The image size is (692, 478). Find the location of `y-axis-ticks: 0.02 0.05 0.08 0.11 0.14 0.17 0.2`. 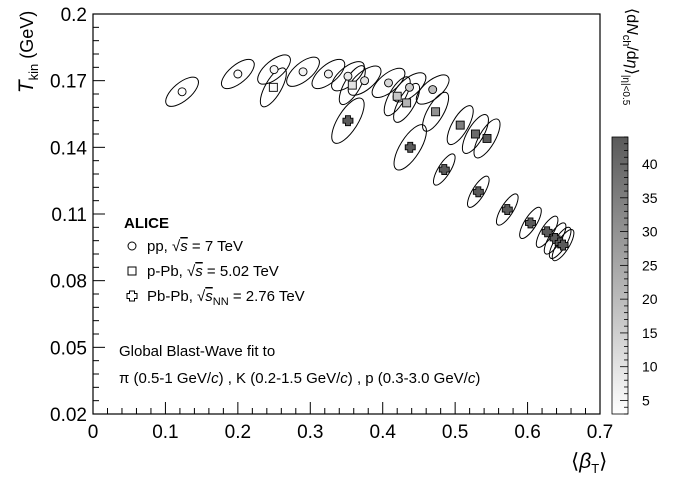

y-axis-ticks: 0.02 0.05 0.08 0.11 0.14 0.17 0.2 is located at coordinates (77, 215).